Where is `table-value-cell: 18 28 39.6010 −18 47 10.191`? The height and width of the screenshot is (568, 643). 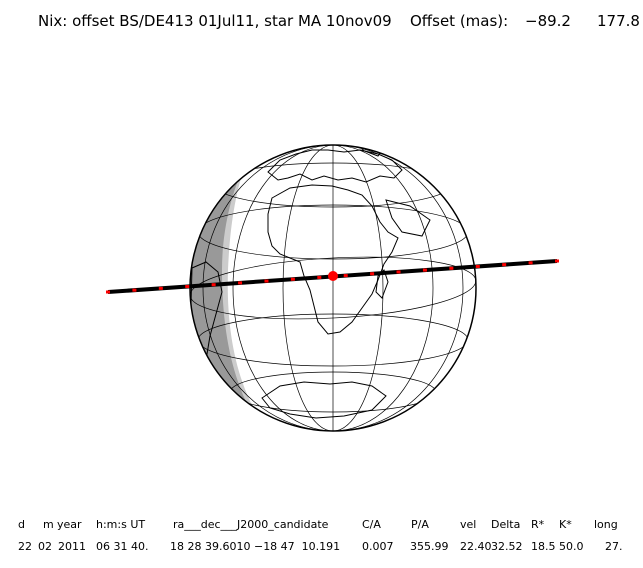
table-value-cell: 18 28 39.6010 −18 47 10.191 is located at coordinates (255, 546).